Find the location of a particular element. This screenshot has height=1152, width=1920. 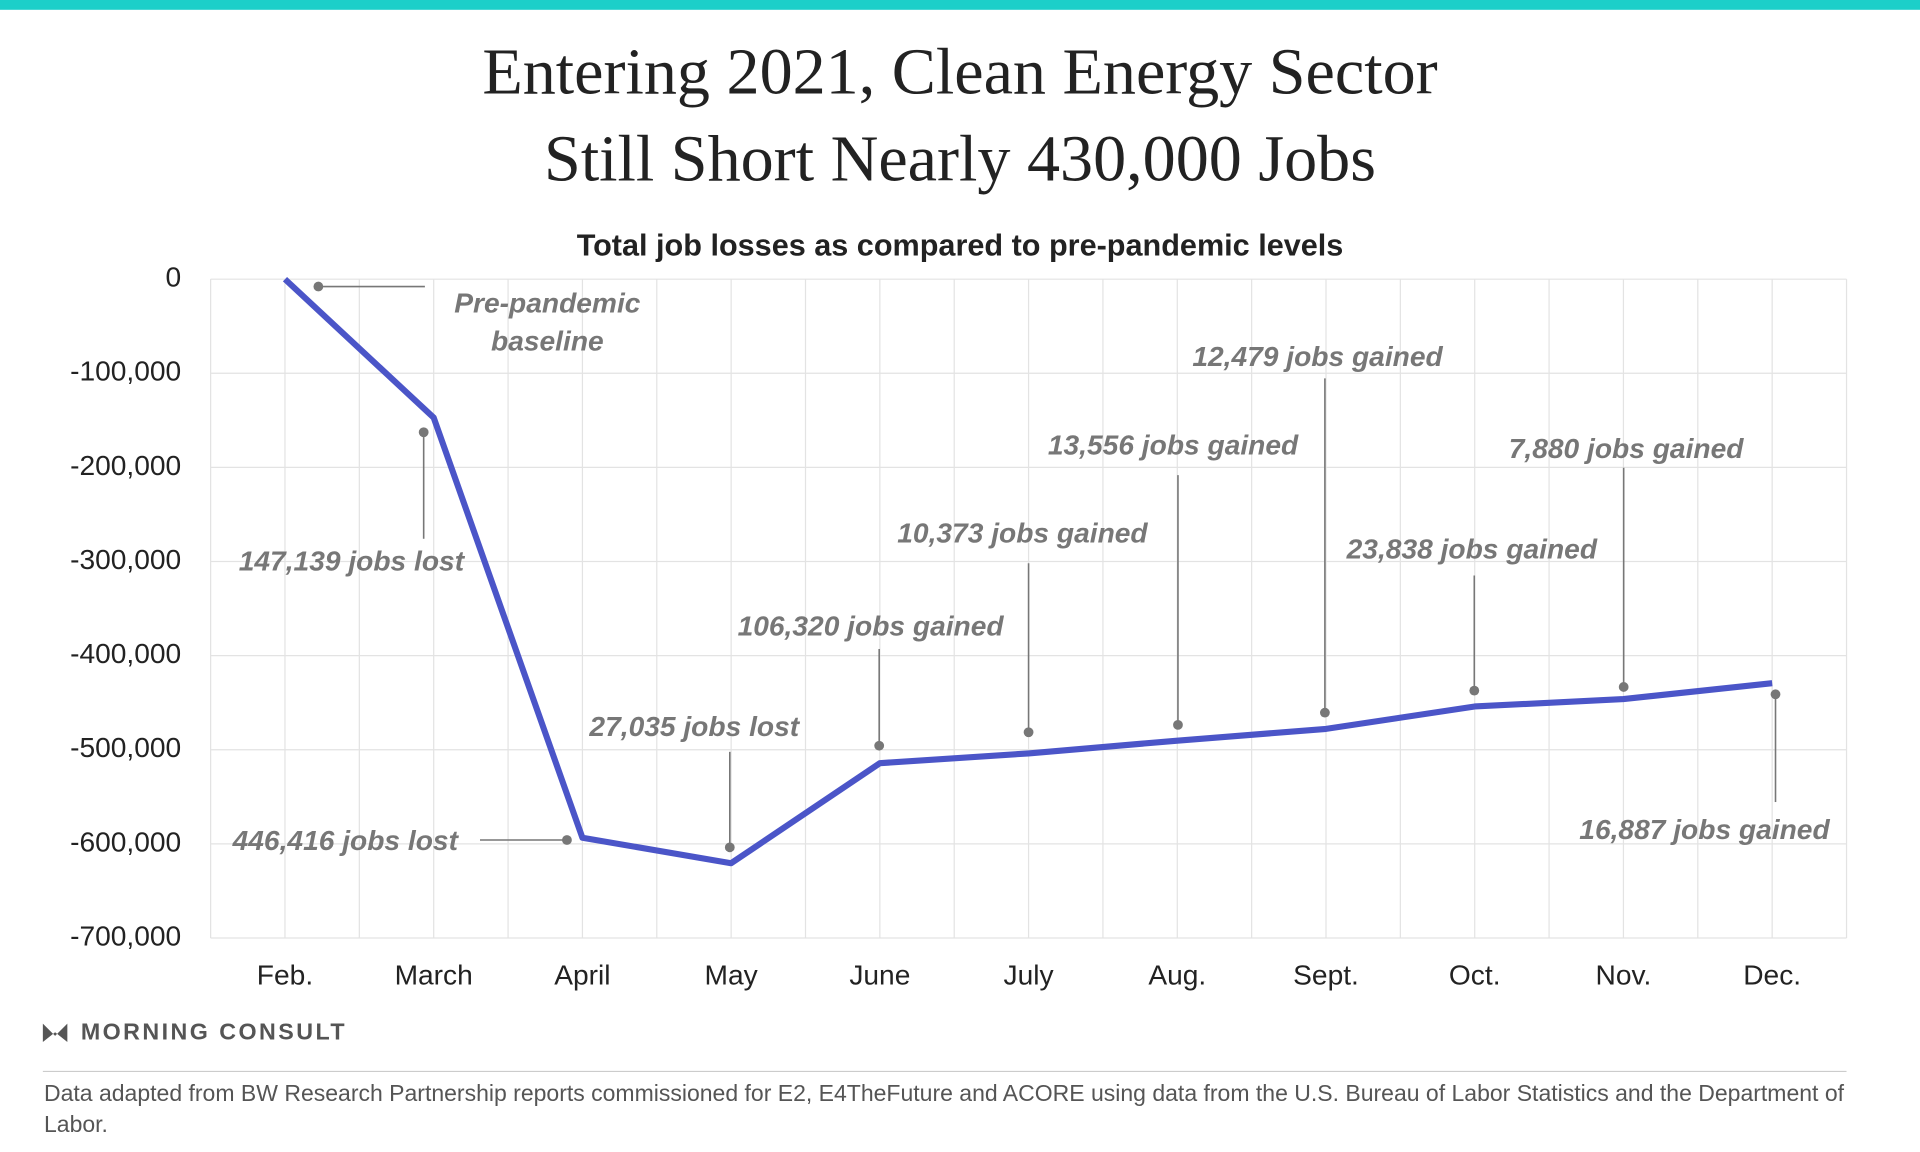

annotation: 7,880 jobs gained is located at coordinates (1627, 448).